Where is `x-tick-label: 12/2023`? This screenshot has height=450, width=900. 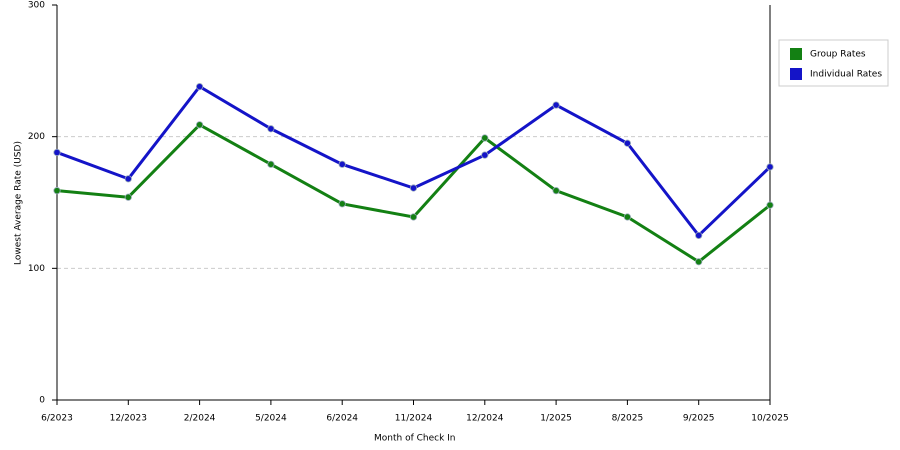
x-tick-label: 12/2023 is located at coordinates (128, 419).